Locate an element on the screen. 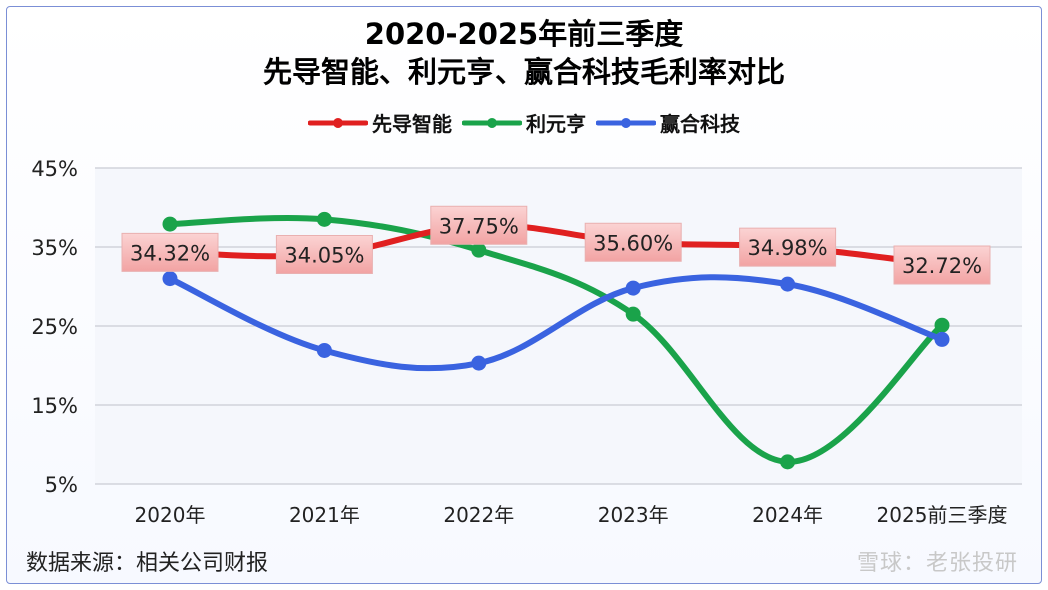 This screenshot has width=1048, height=590. chart-legend: 先导智能 利元亨 赢合科技 is located at coordinates (524, 122).